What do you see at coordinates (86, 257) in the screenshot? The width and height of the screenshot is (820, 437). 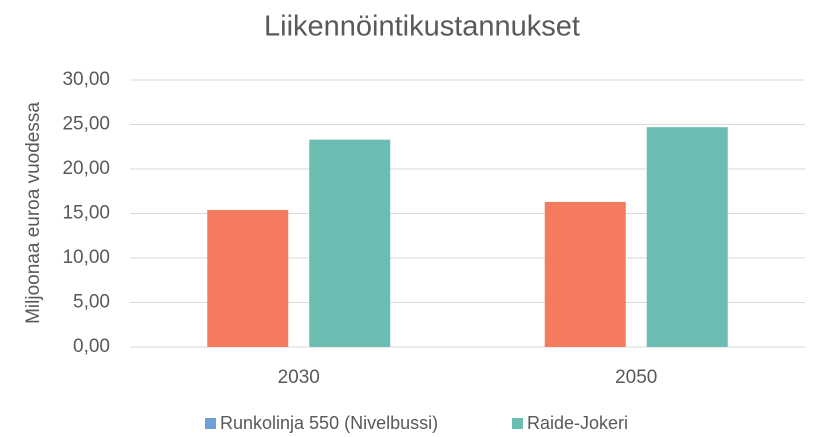 I see `y-tick-label: 10,00` at bounding box center [86, 257].